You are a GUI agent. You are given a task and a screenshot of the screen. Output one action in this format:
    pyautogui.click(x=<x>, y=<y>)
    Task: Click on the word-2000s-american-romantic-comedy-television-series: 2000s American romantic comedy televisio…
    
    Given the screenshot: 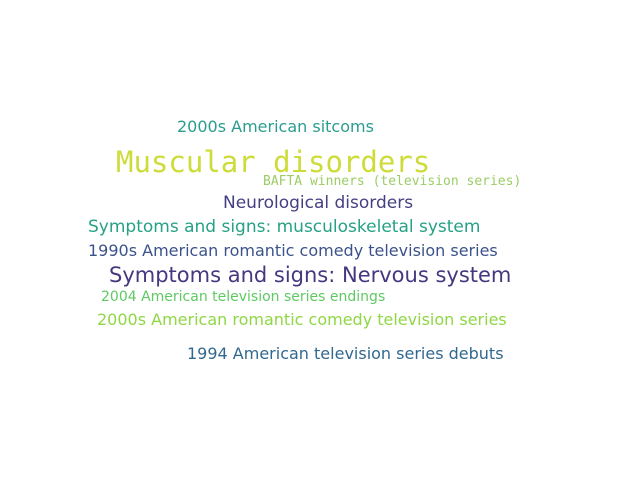 What is the action you would take?
    pyautogui.click(x=302, y=319)
    